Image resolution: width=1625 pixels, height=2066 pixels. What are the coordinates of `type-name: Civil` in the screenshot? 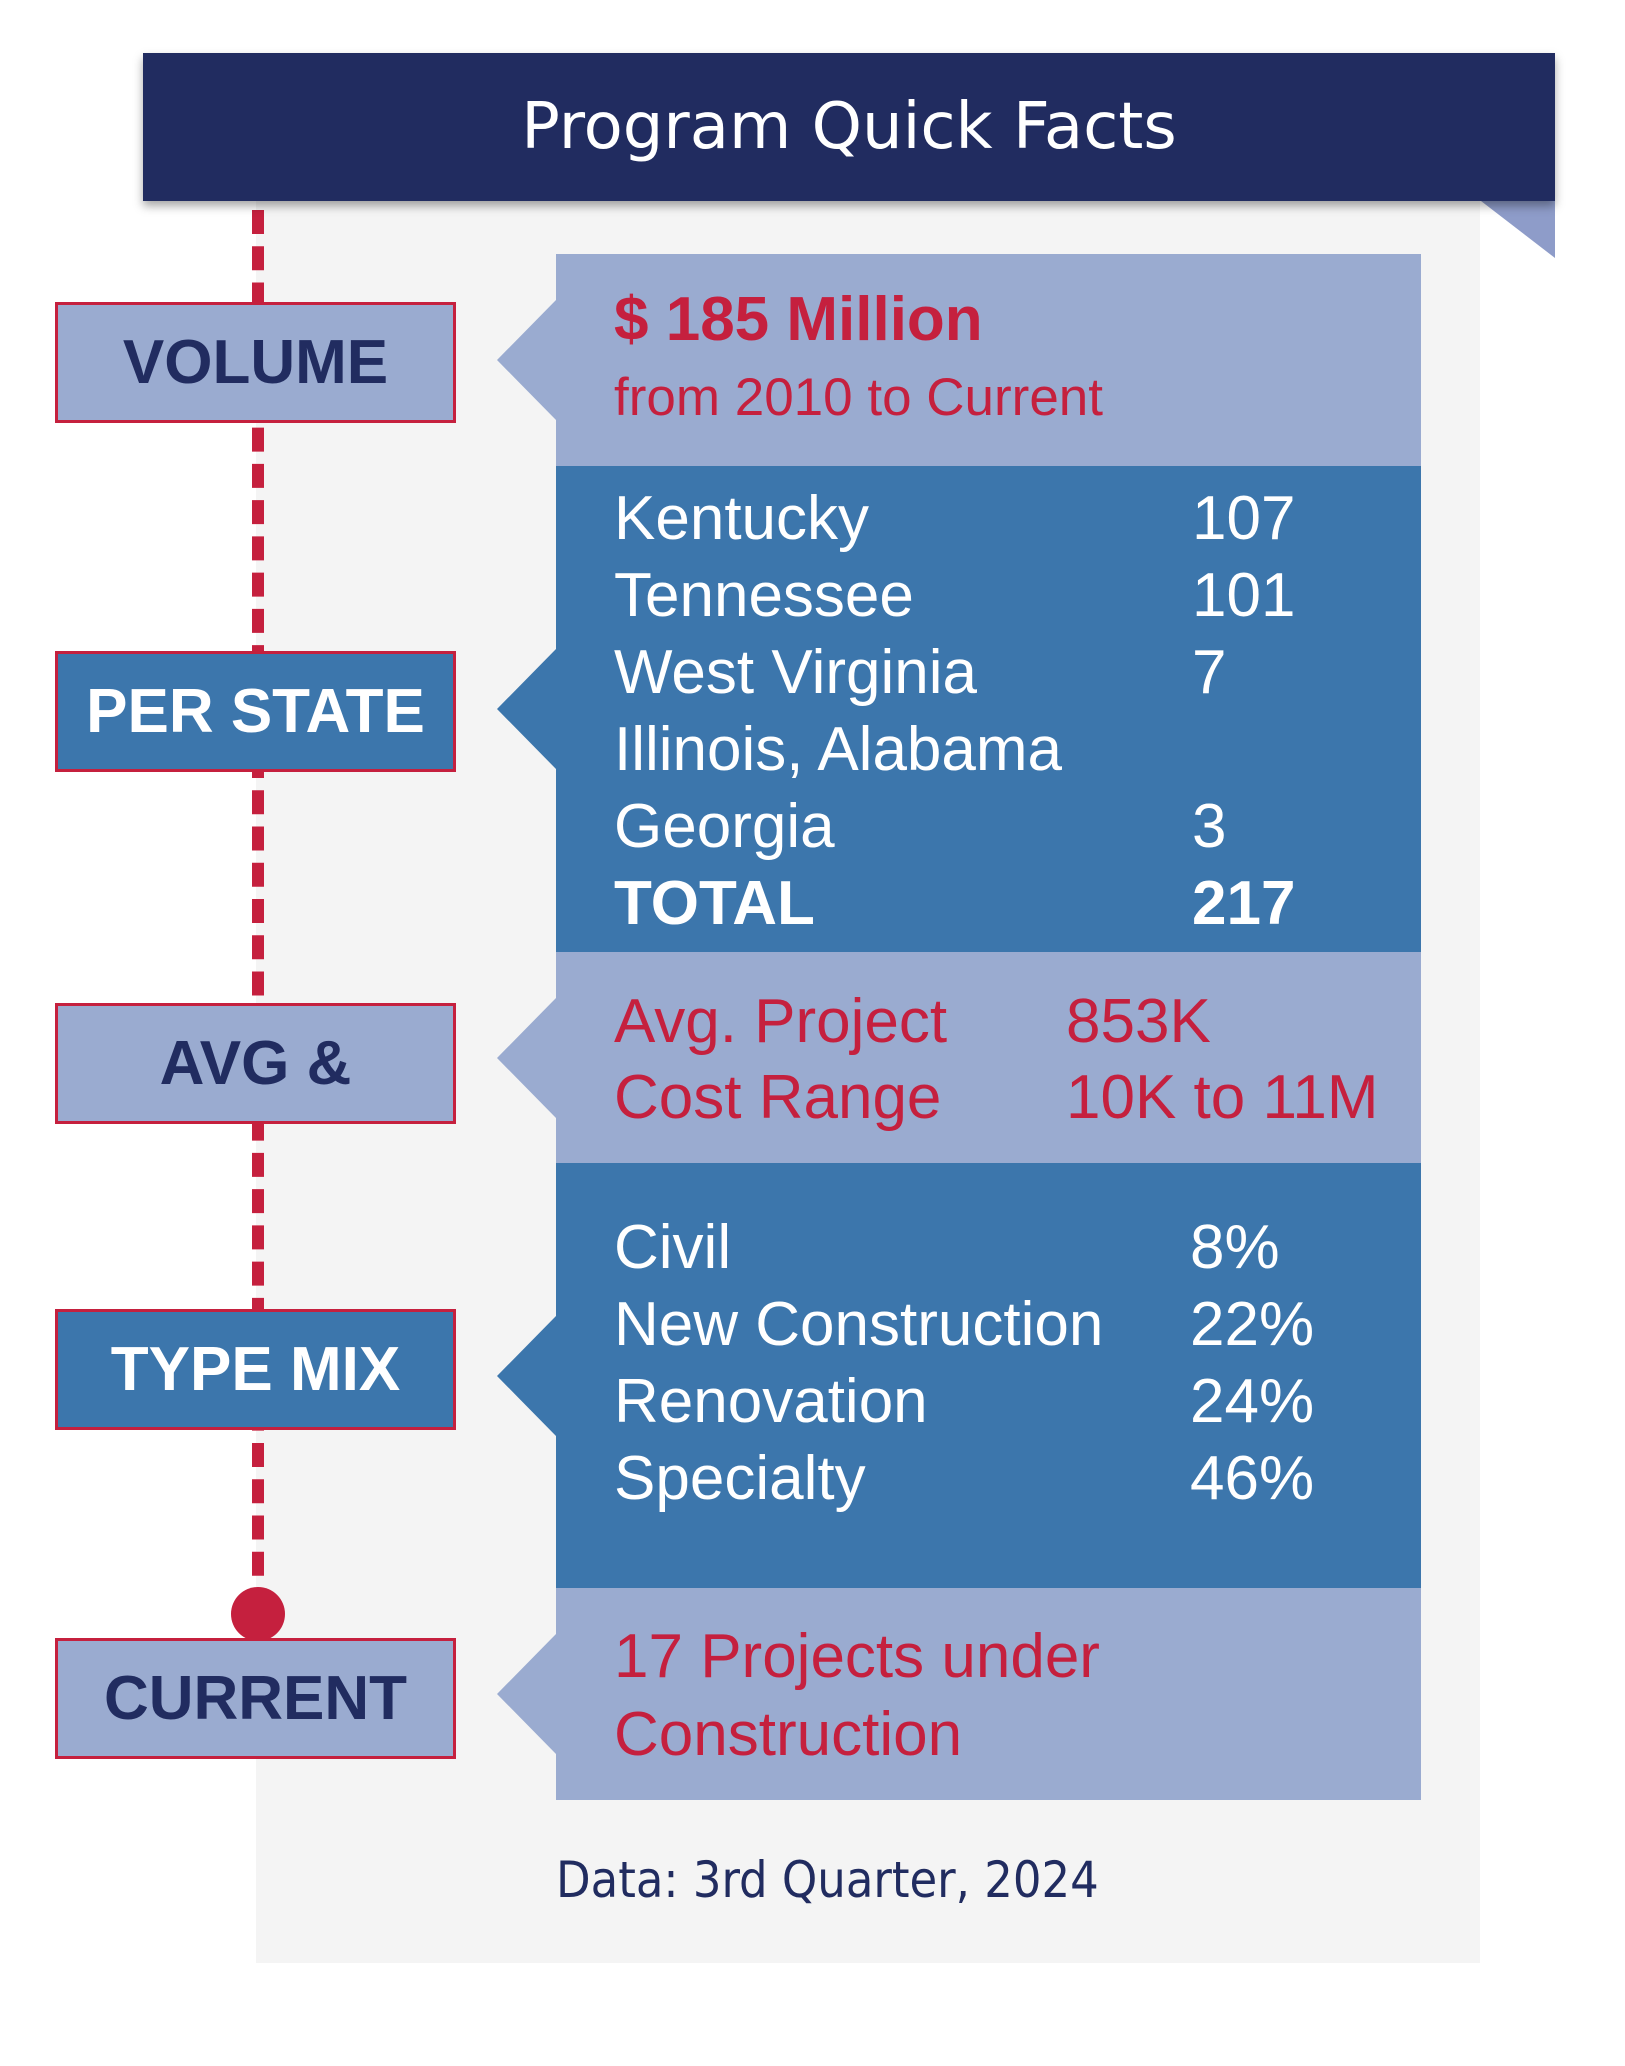 It's located at (673, 1247).